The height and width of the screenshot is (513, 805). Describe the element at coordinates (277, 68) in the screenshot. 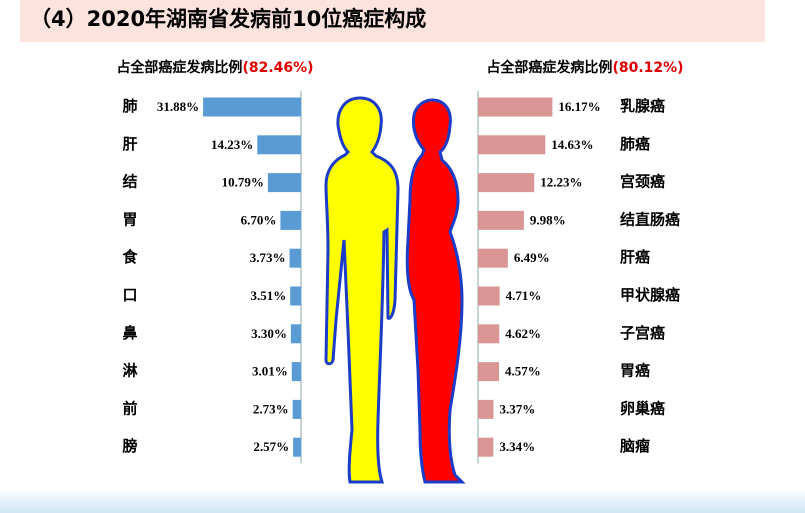

I see `subtitle-highlight: (82.46%)` at that location.